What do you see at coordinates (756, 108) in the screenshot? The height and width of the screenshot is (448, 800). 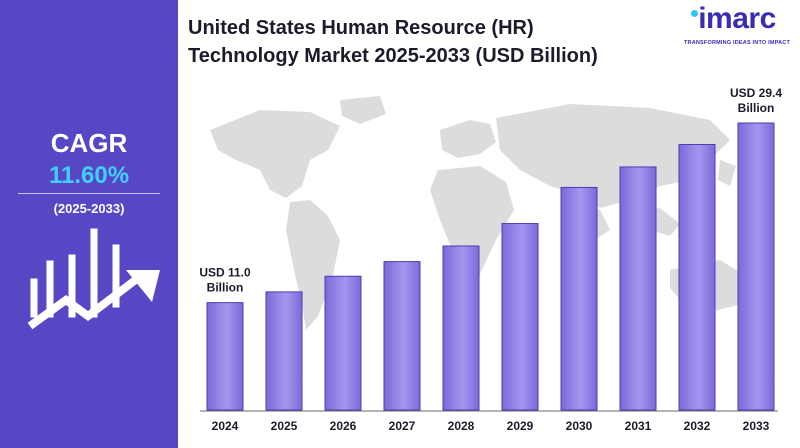 I see `data-label-2033-line2: Billion` at bounding box center [756, 108].